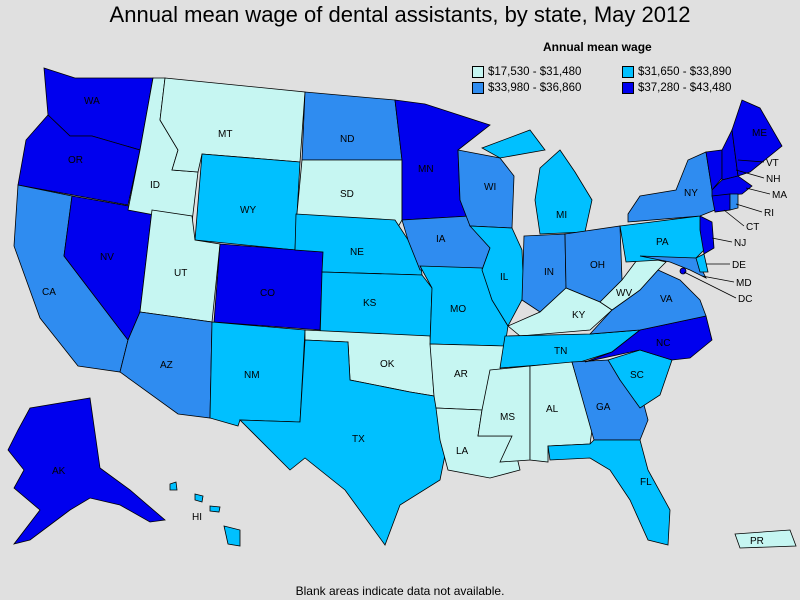 Image resolution: width=800 pixels, height=600 pixels. What do you see at coordinates (535, 72) in the screenshot?
I see `legend-label: $17,530 - $31,480` at bounding box center [535, 72].